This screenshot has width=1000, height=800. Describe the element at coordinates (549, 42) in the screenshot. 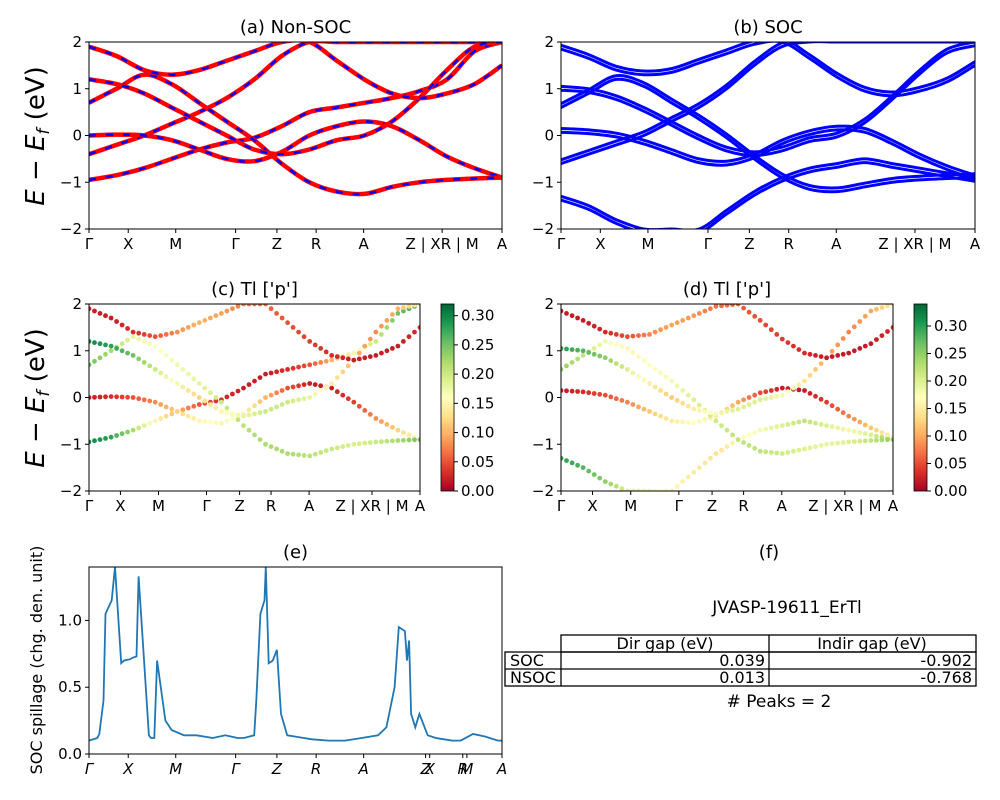

I see `y-tick-label: 2` at that location.